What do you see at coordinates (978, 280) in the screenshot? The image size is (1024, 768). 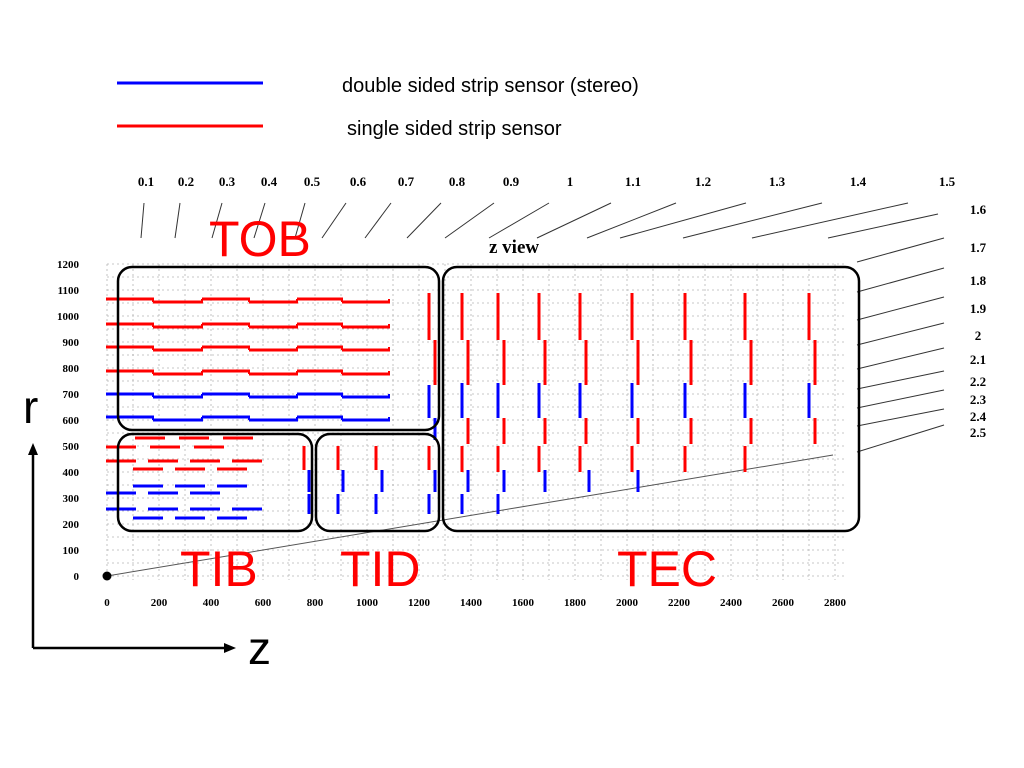 I see `eta-label: 1.8` at bounding box center [978, 280].